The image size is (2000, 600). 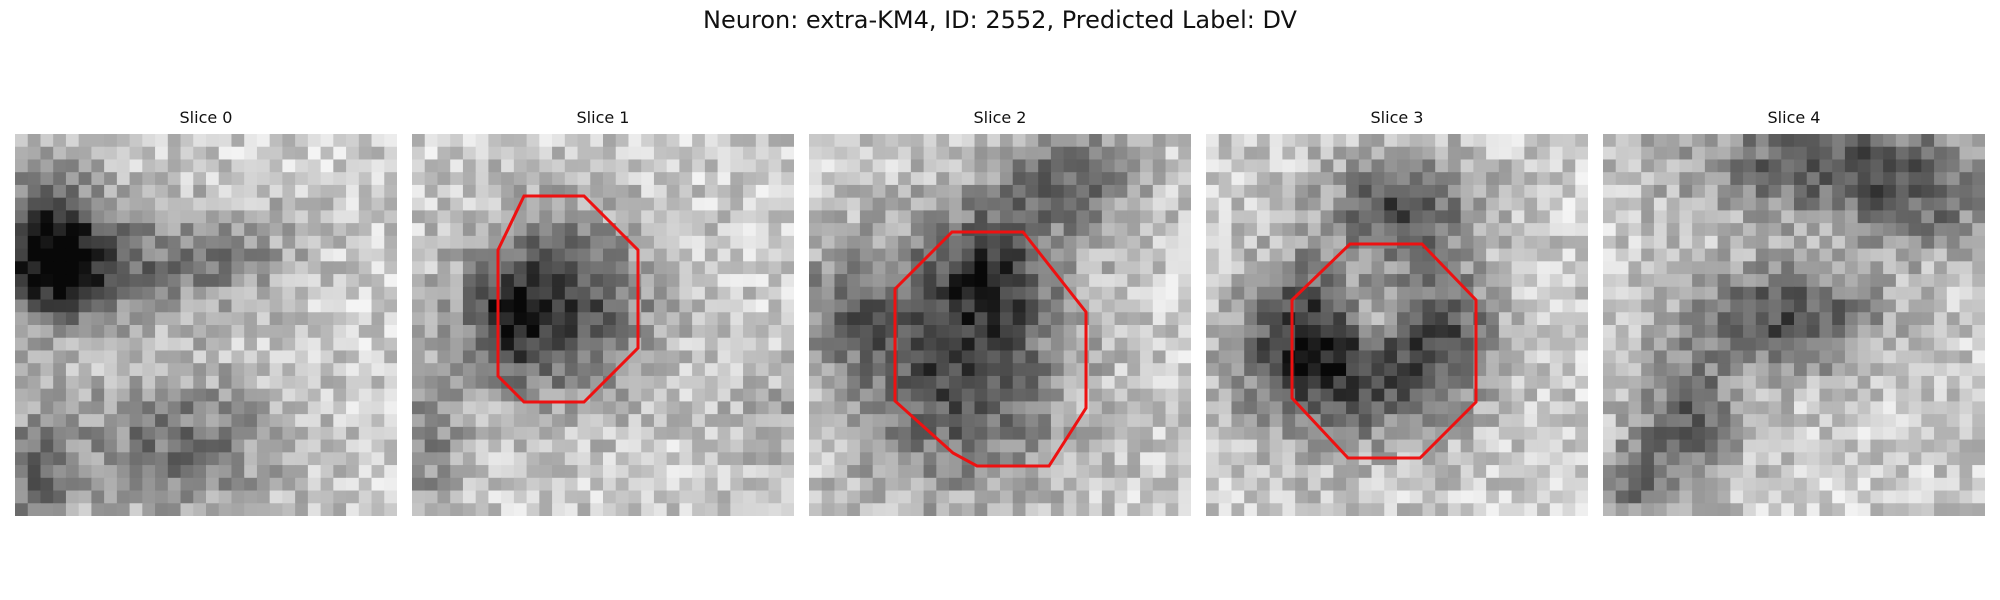 I want to click on slice-0-image, so click(x=206, y=325).